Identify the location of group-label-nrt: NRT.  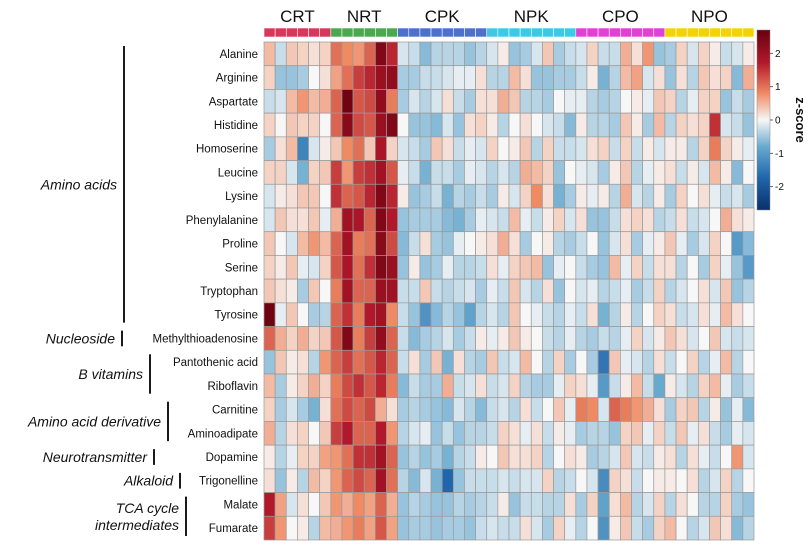
(364, 16).